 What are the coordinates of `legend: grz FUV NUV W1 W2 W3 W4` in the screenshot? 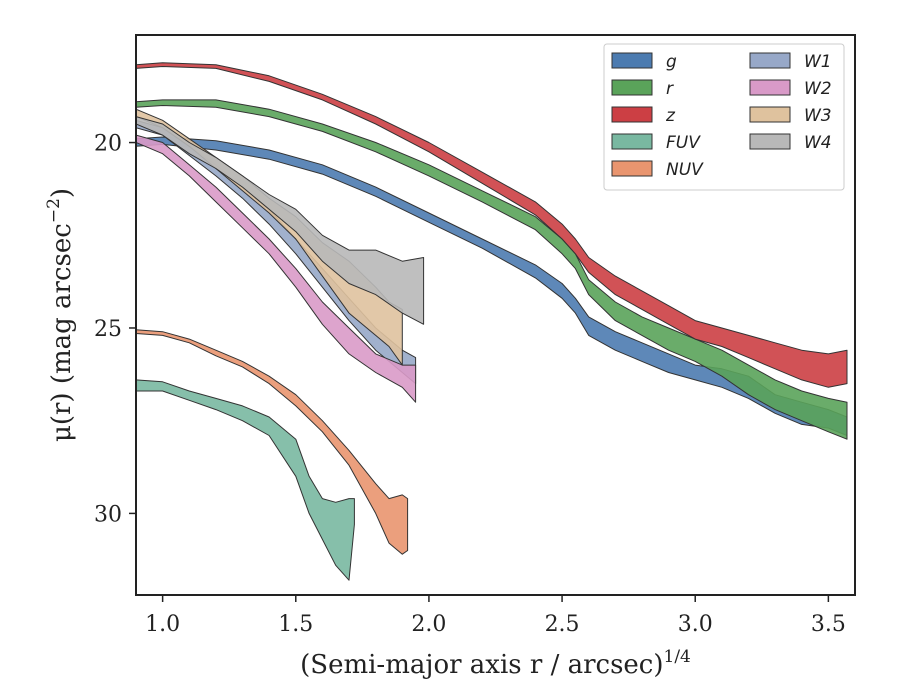 It's located at (724, 117).